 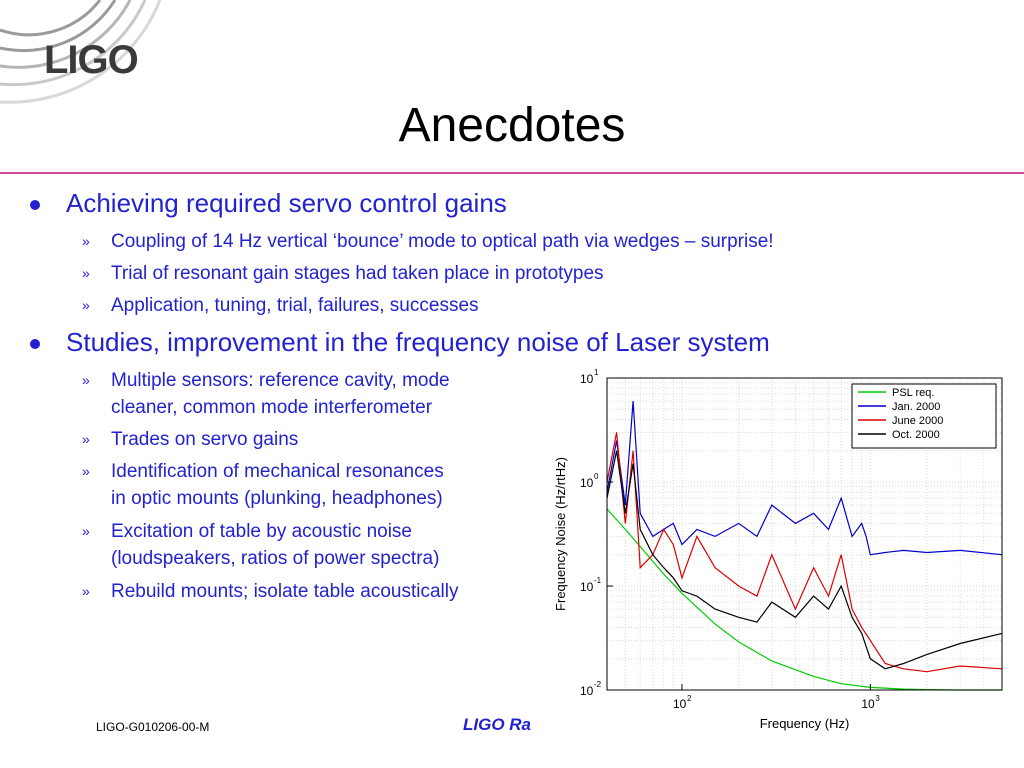 I want to click on sub-bullet-text-cont: in optic mounts (plunking, headphones), so click(x=277, y=498).